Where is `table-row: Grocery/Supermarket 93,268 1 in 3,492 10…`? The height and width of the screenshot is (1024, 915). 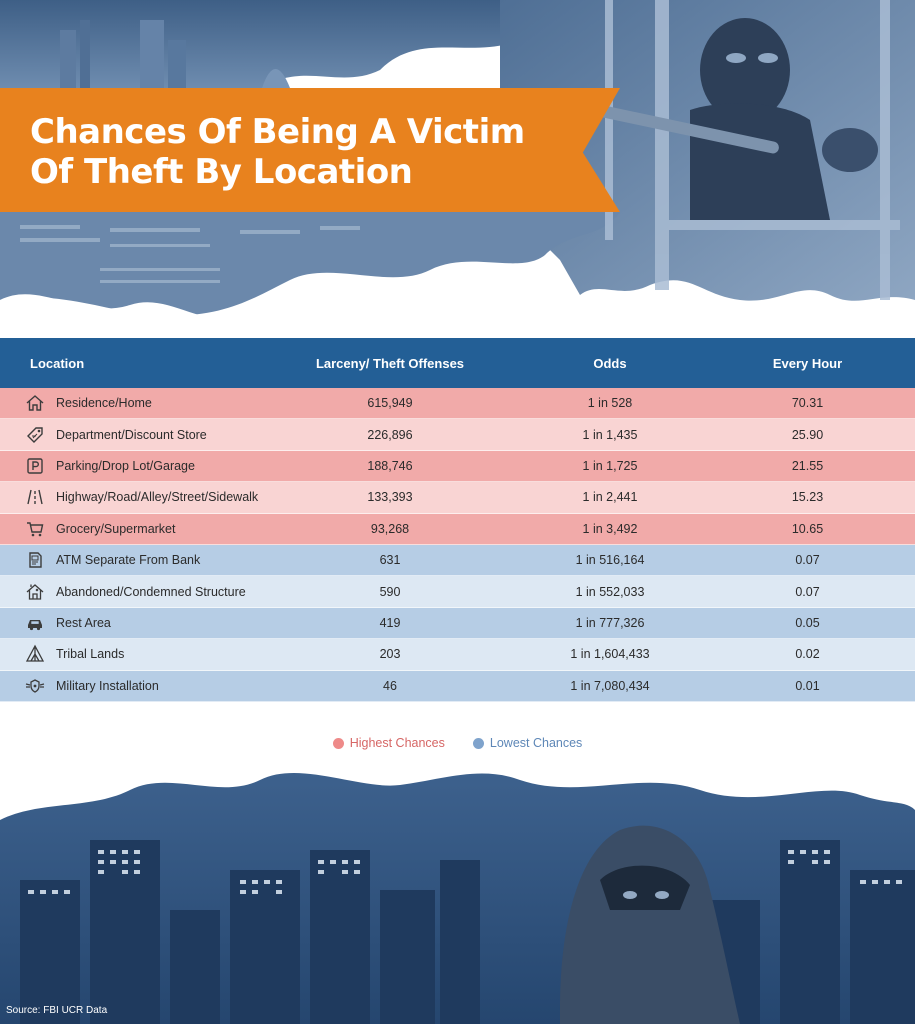
table-row: Grocery/Supermarket 93,268 1 in 3,492 10… is located at coordinates (457, 529).